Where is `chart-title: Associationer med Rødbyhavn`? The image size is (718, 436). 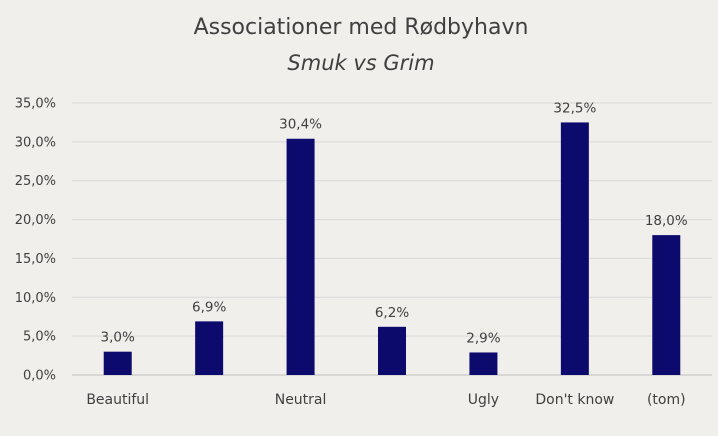 chart-title: Associationer med Rødbyhavn is located at coordinates (361, 27).